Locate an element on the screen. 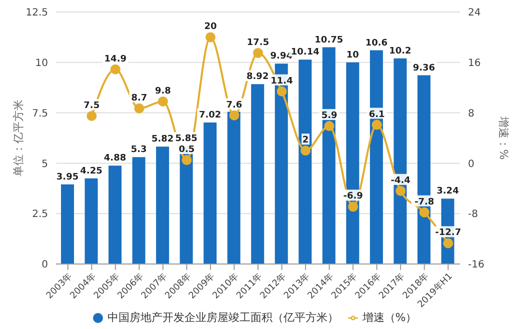  data-label: 5.9 is located at coordinates (329, 116).